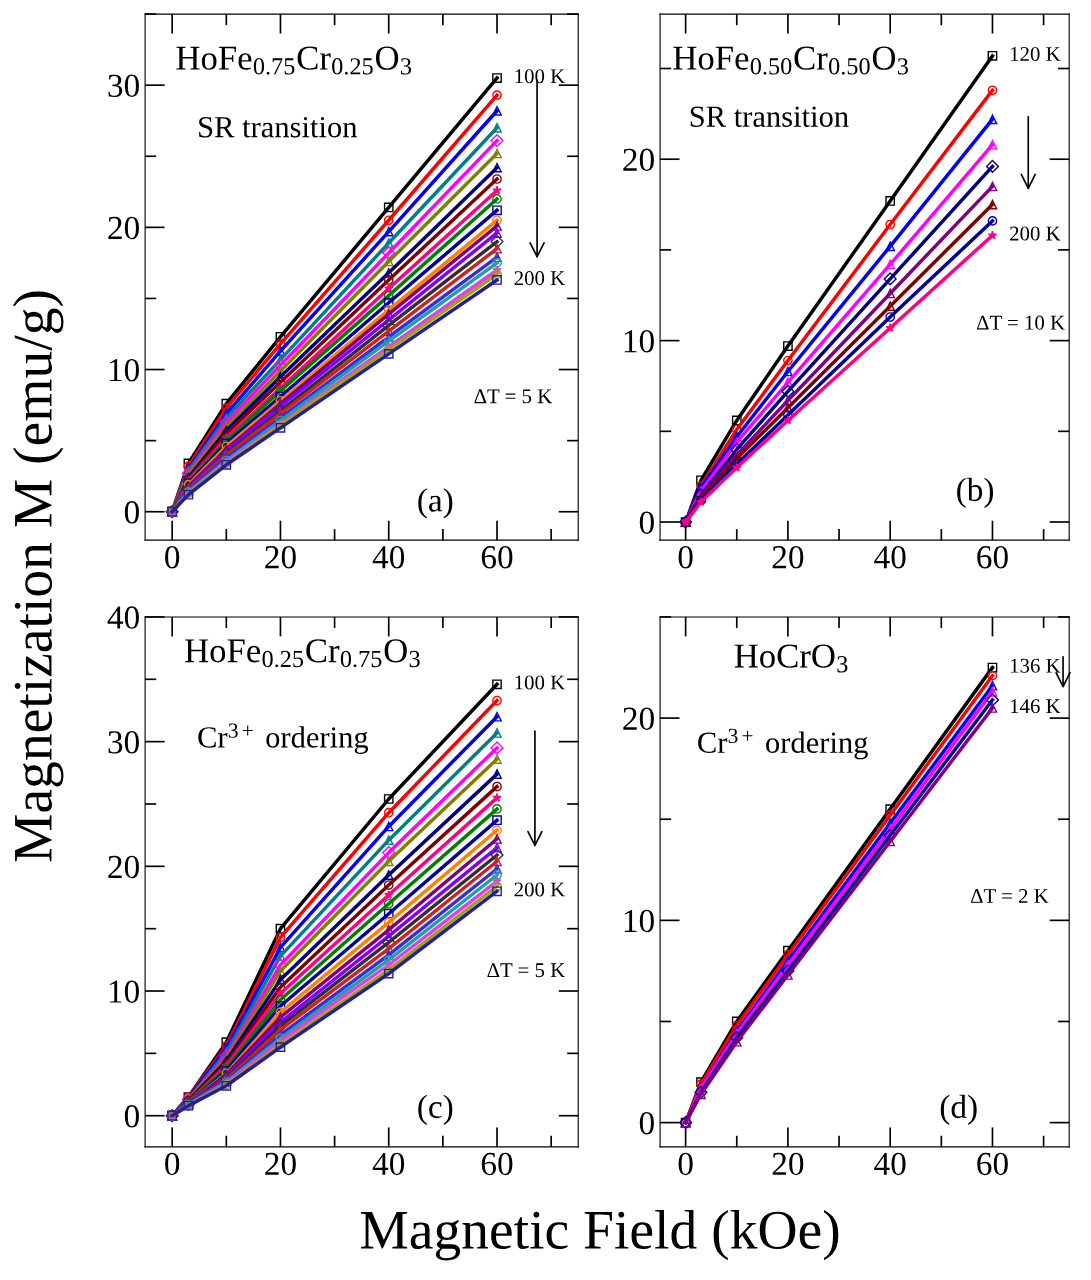 This screenshot has height=1280, width=1091. Describe the element at coordinates (975, 492) in the screenshot. I see `annotation: (b)` at that location.